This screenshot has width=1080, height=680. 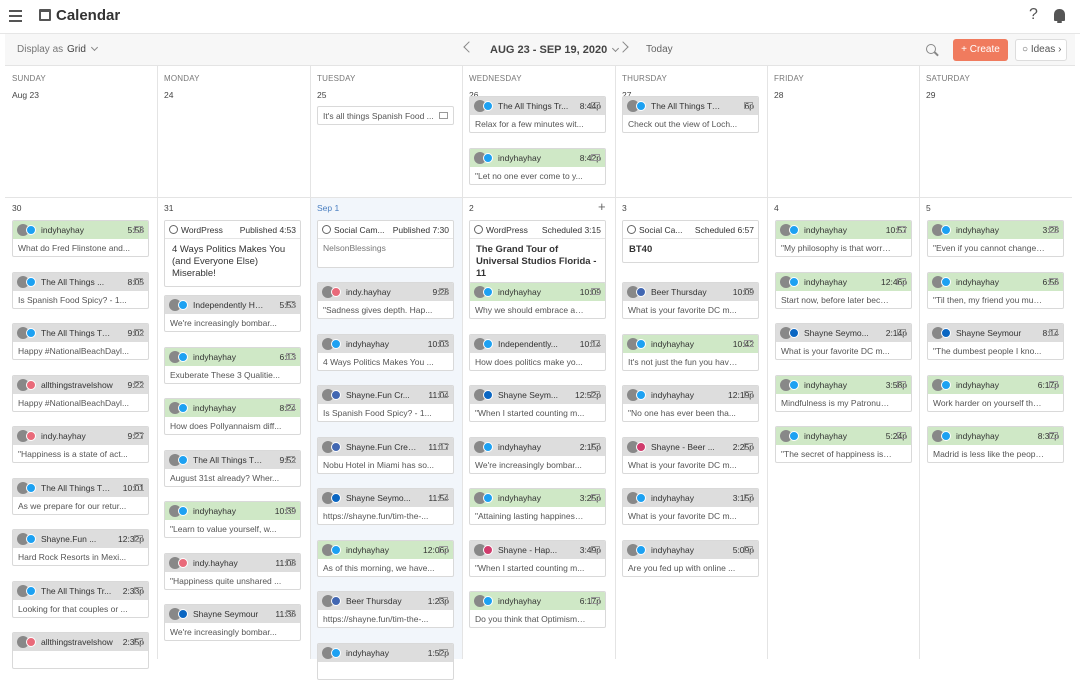 What do you see at coordinates (679, 292) in the screenshot?
I see `account-name: Beer Thursday` at bounding box center [679, 292].